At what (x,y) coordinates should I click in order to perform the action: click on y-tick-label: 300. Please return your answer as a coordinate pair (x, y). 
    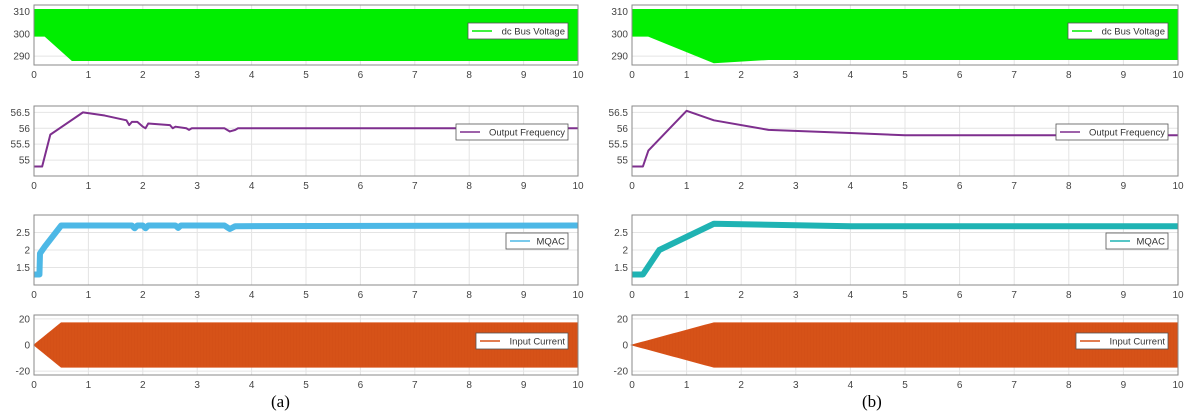
    Looking at the image, I should click on (21, 34).